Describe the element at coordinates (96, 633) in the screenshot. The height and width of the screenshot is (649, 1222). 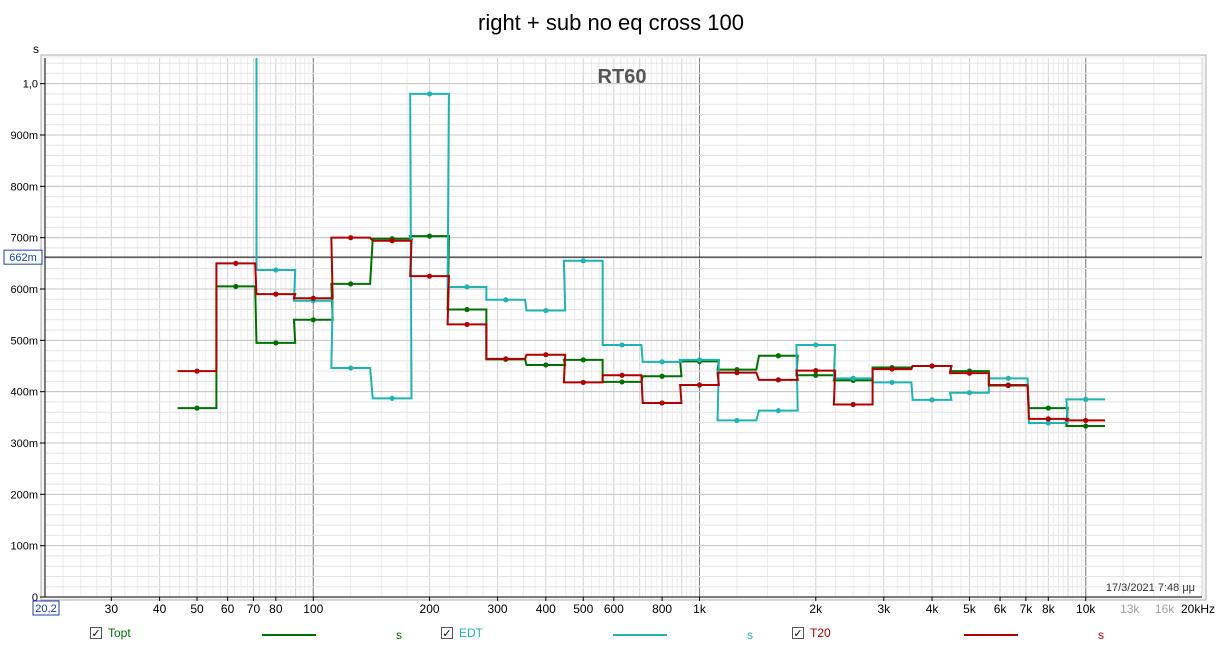
I see `checkbox-topt: ✓` at that location.